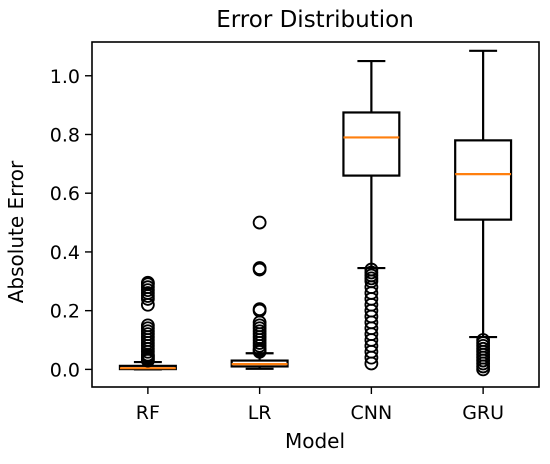 The image size is (550, 464). What do you see at coordinates (260, 413) in the screenshot?
I see `x-tick-label: LR` at bounding box center [260, 413].